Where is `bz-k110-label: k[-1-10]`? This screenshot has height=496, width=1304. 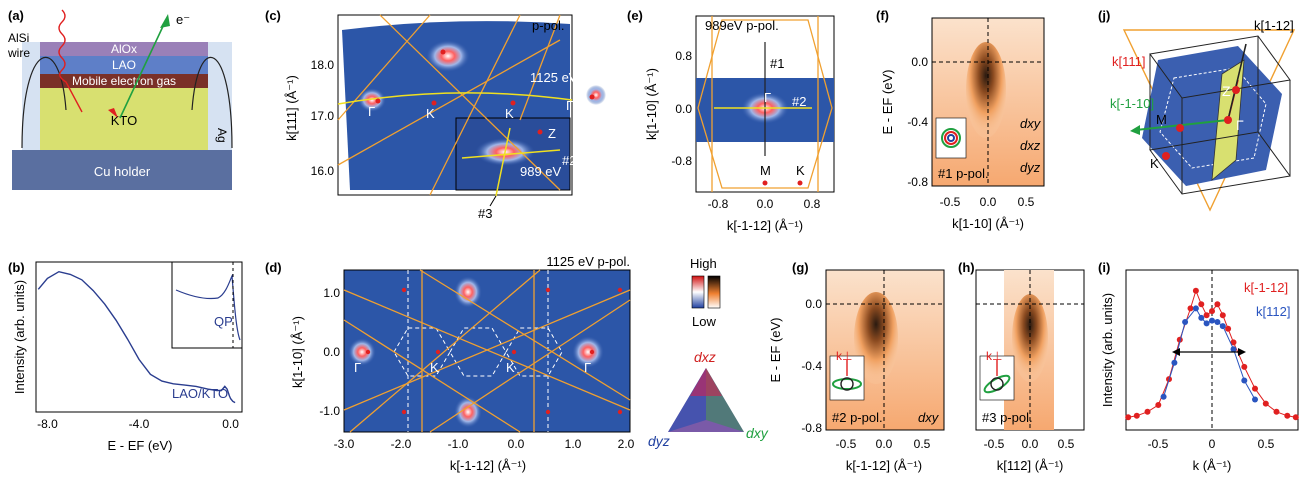
bz-k110-label: k[-1-10] is located at coordinates (1132, 103).